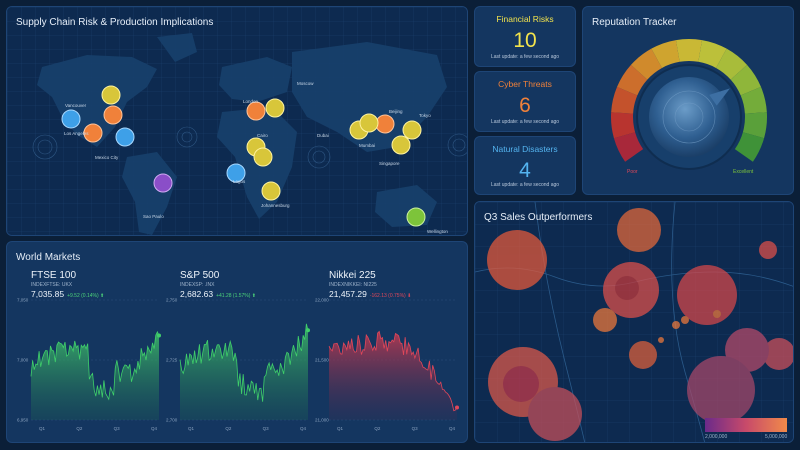 The width and height of the screenshot is (800, 450). What do you see at coordinates (239, 181) in the screenshot?
I see `city-label: Lagos` at bounding box center [239, 181].